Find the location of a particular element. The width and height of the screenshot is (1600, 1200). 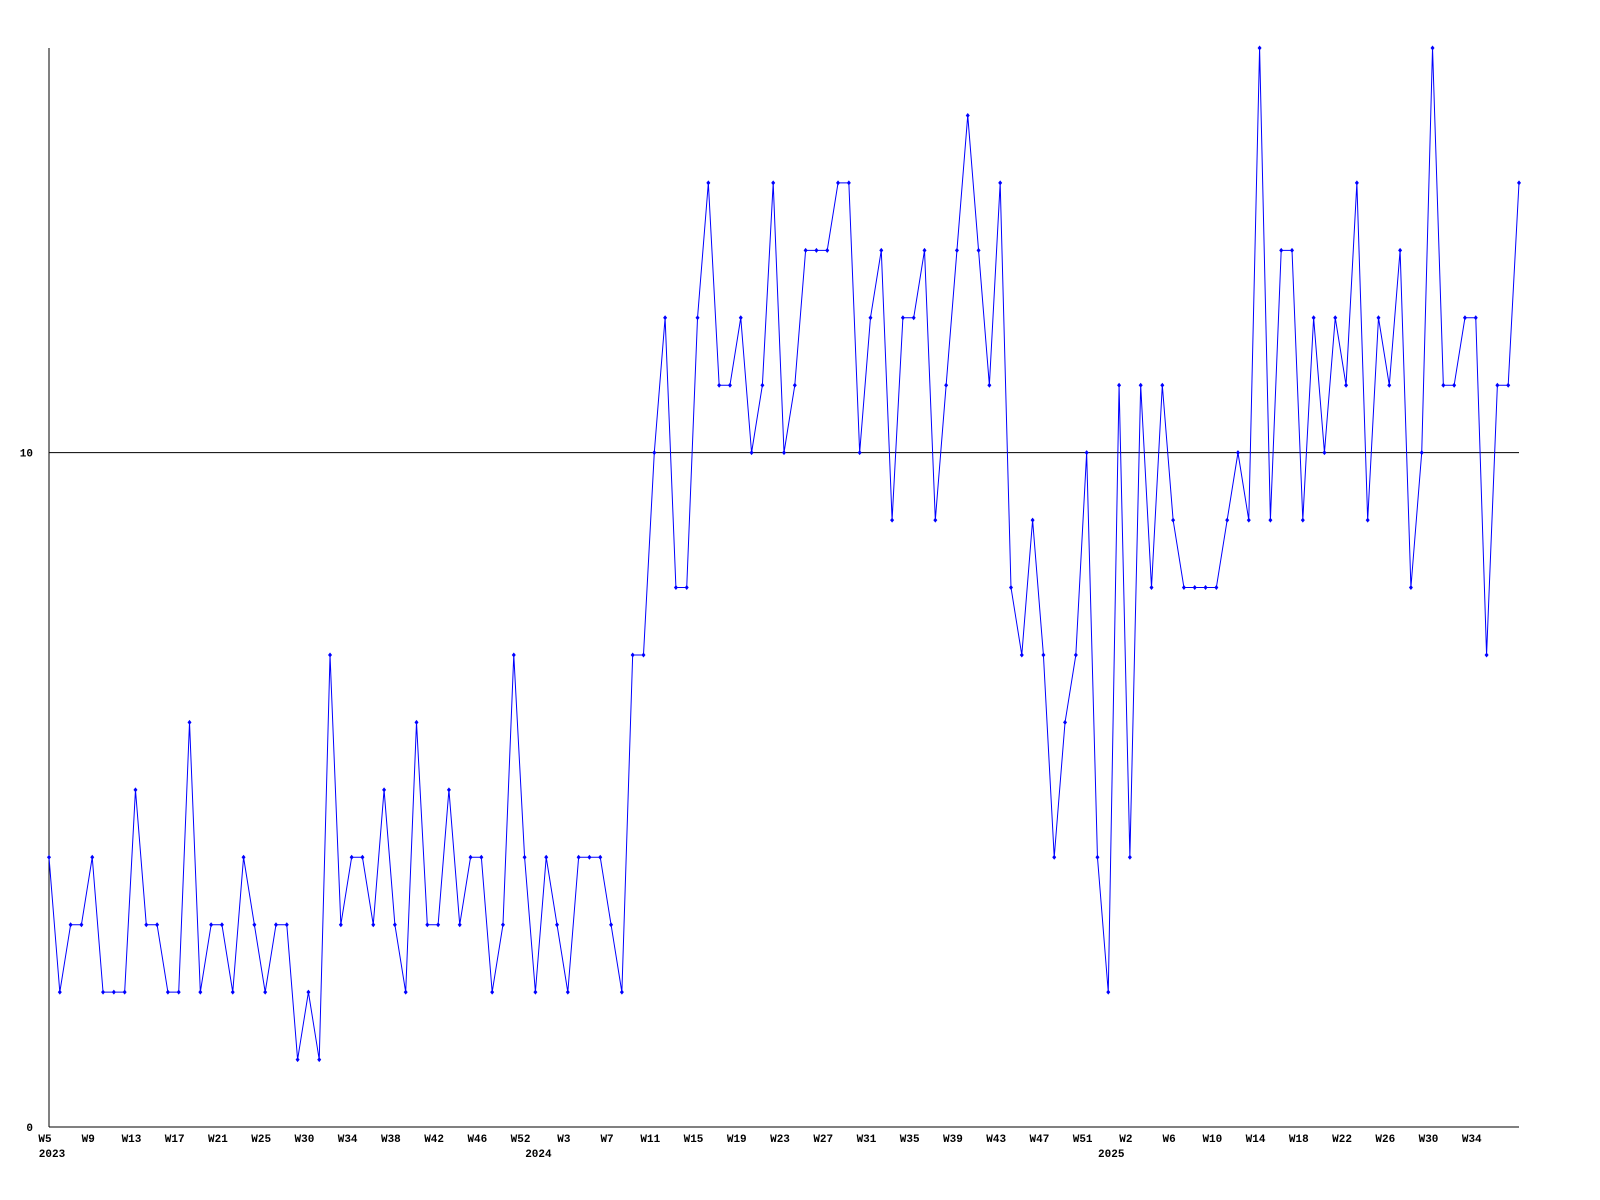

x-tick-label: W30 is located at coordinates (305, 1140).